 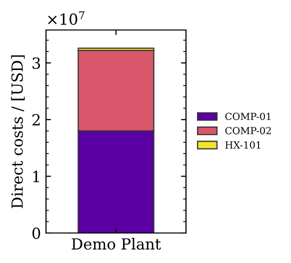 I want to click on y-tick-label: 3, so click(x=36, y=63).